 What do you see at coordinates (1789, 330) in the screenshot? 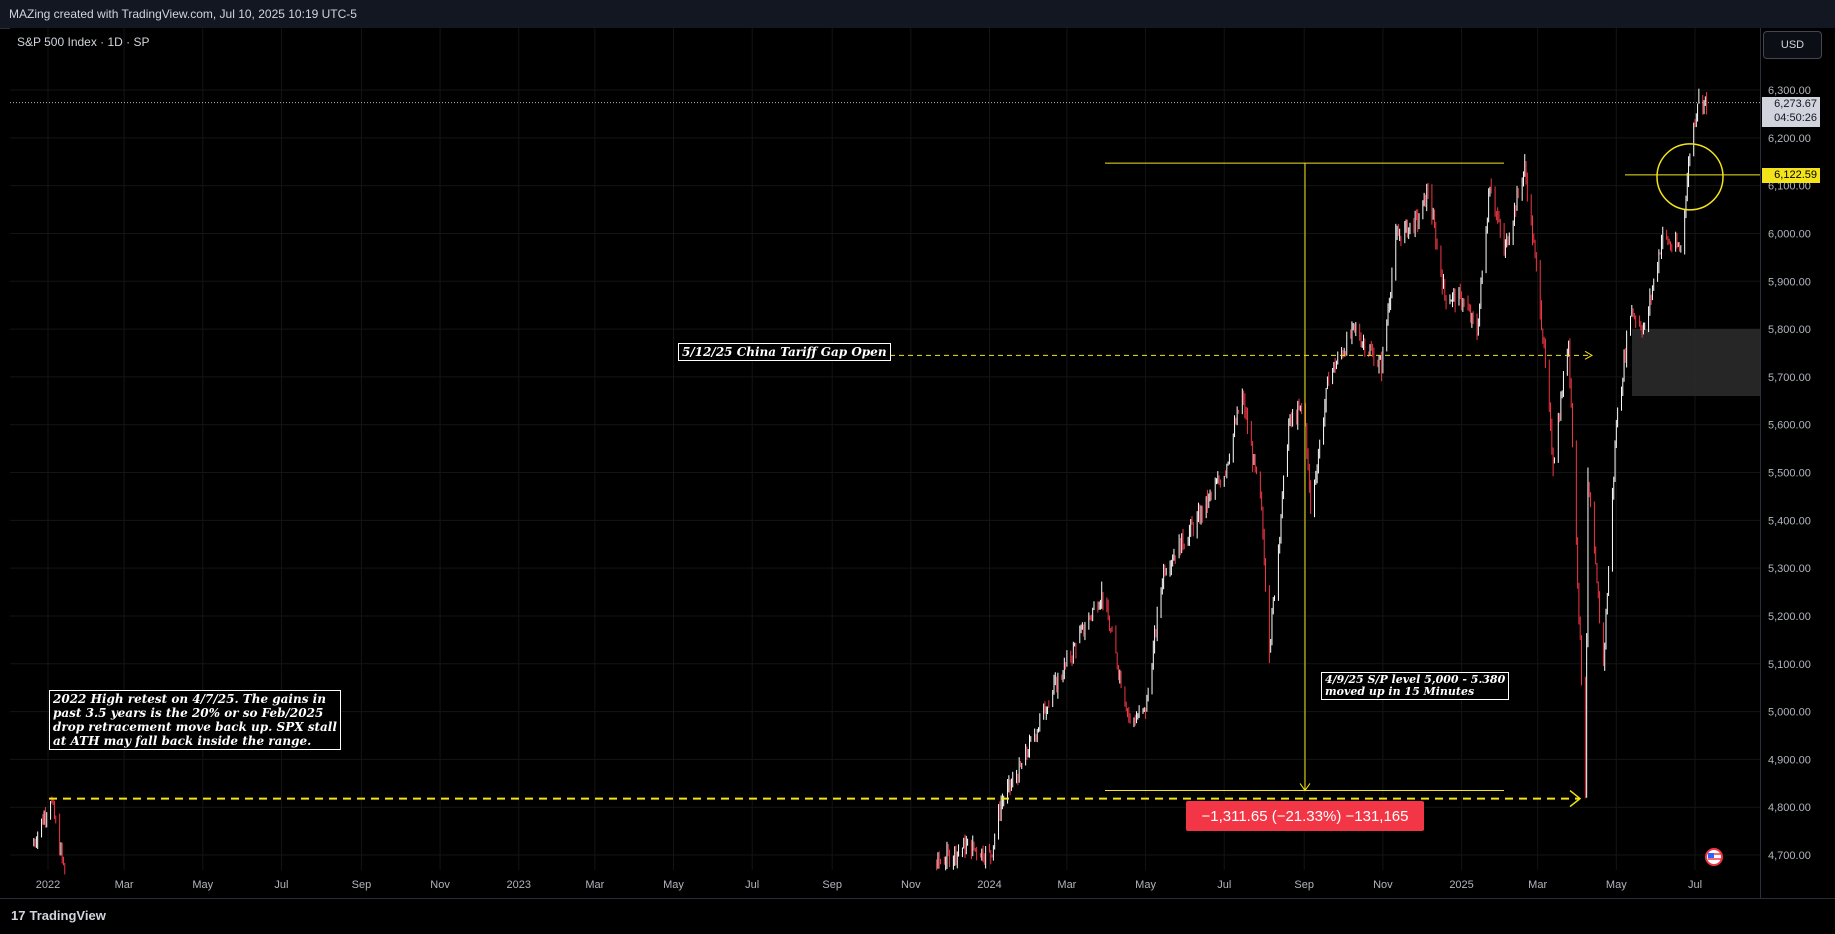
I see `y-tick-label: 5,800.00` at bounding box center [1789, 330].